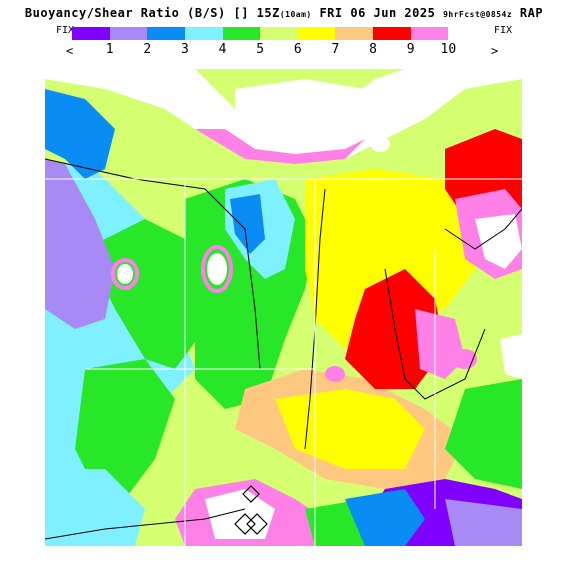  Describe the element at coordinates (65, 30) in the screenshot. I see `fix-left-label: FIX` at that location.